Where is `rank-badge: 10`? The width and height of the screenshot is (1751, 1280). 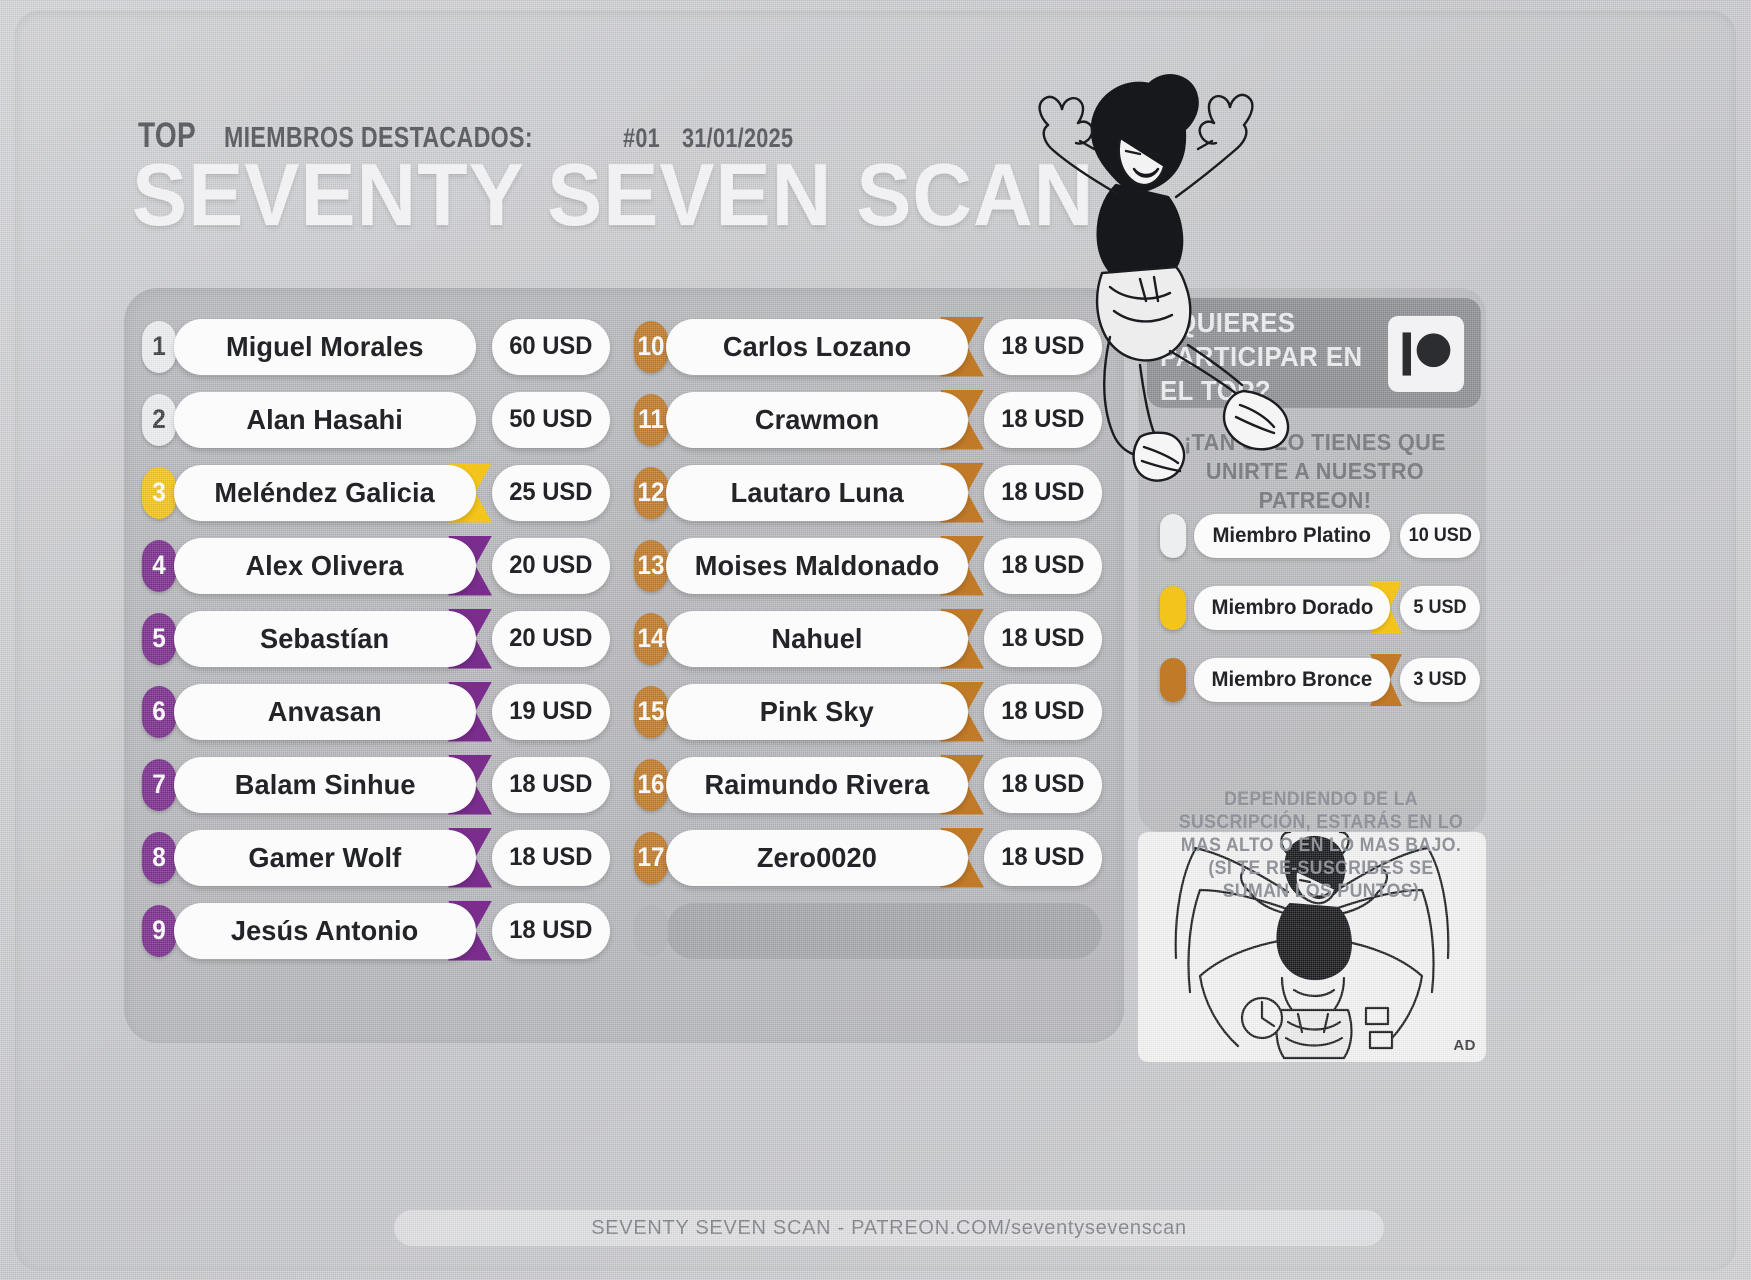
rank-badge: 10 is located at coordinates (651, 346).